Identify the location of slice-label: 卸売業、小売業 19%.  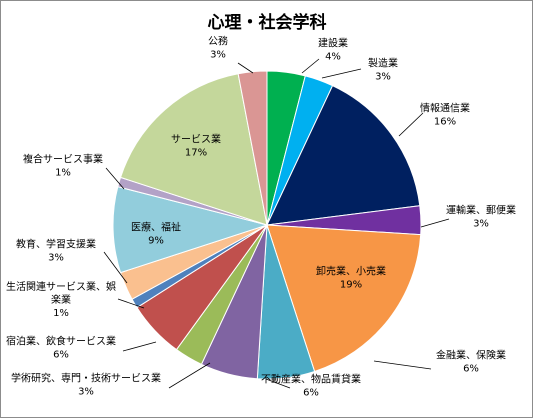
(351, 278).